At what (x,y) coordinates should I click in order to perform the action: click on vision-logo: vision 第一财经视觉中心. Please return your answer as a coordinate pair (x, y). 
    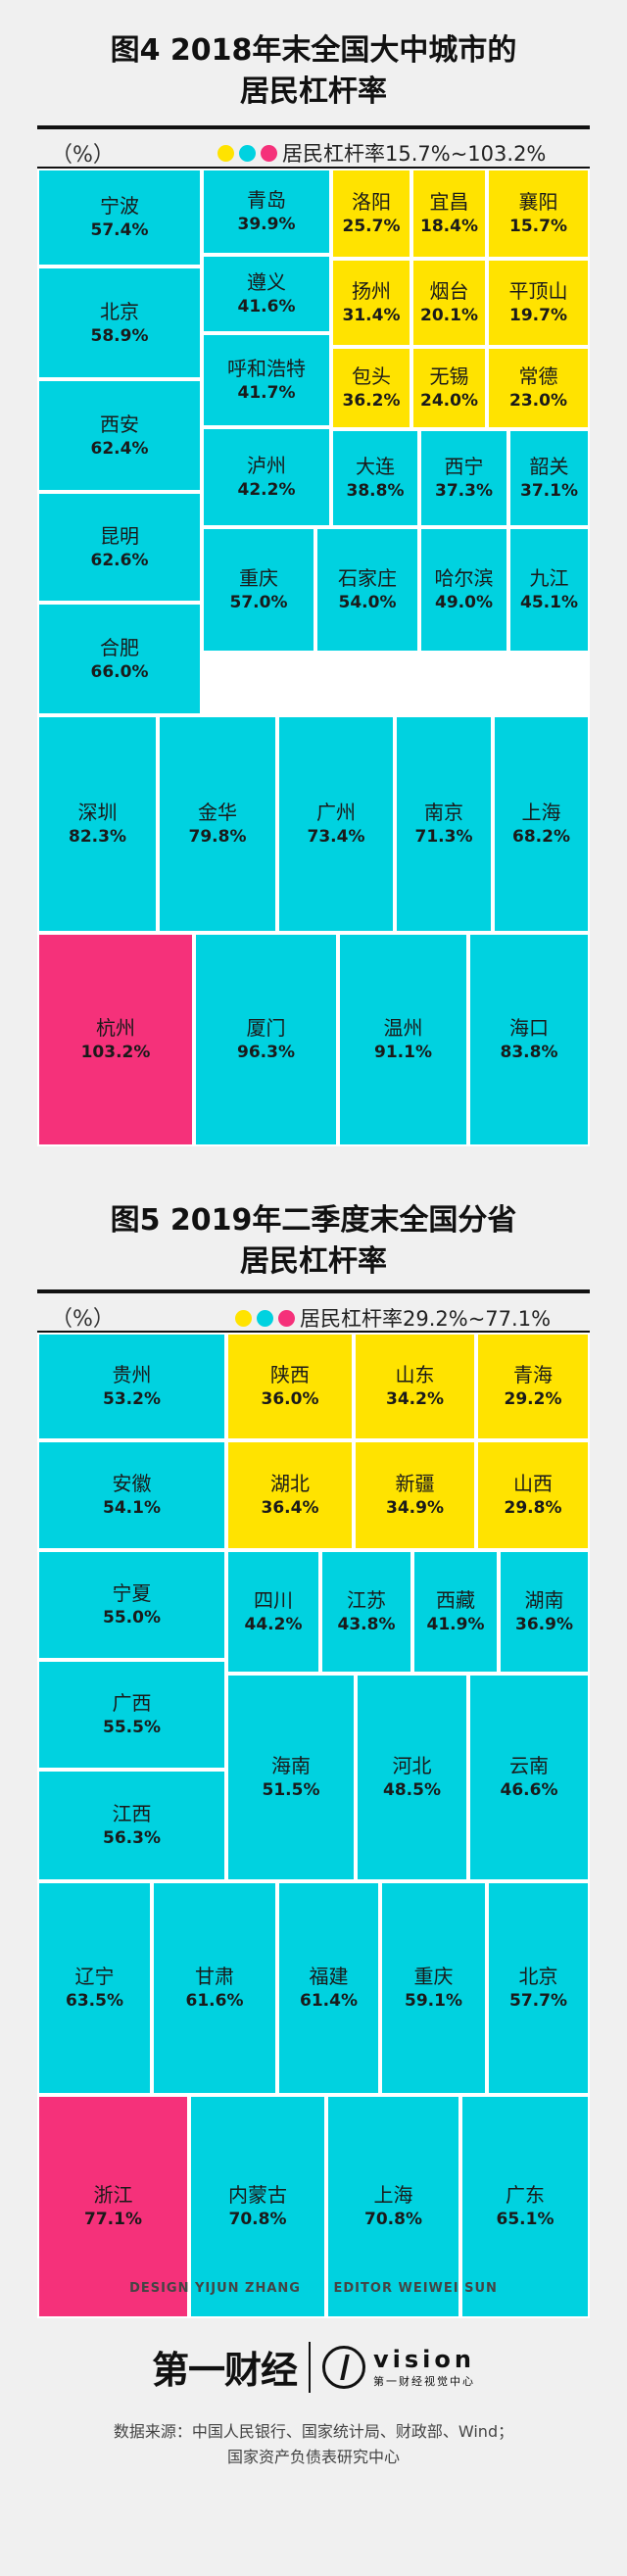
    Looking at the image, I should click on (424, 2367).